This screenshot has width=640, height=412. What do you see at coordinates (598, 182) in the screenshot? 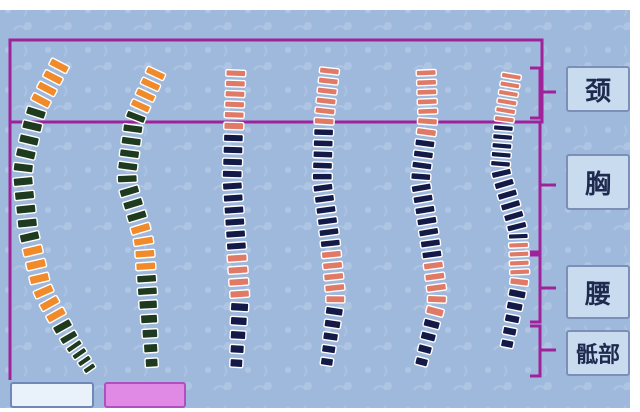
I see `label-thoracic: 胸` at bounding box center [598, 182].